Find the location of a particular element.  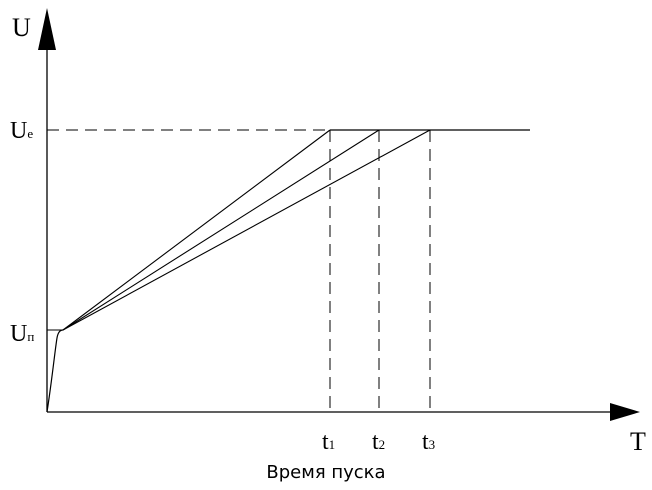

t2-label: t2 is located at coordinates (378, 442).